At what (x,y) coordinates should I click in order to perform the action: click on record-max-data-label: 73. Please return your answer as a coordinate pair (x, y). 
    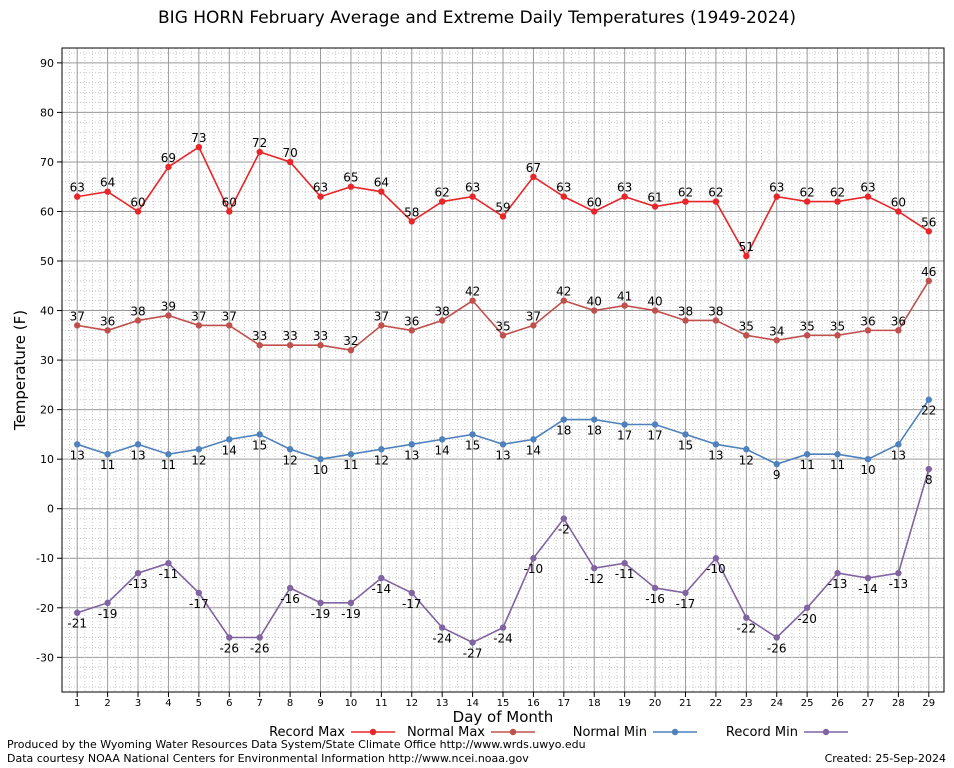
    Looking at the image, I should click on (198, 138).